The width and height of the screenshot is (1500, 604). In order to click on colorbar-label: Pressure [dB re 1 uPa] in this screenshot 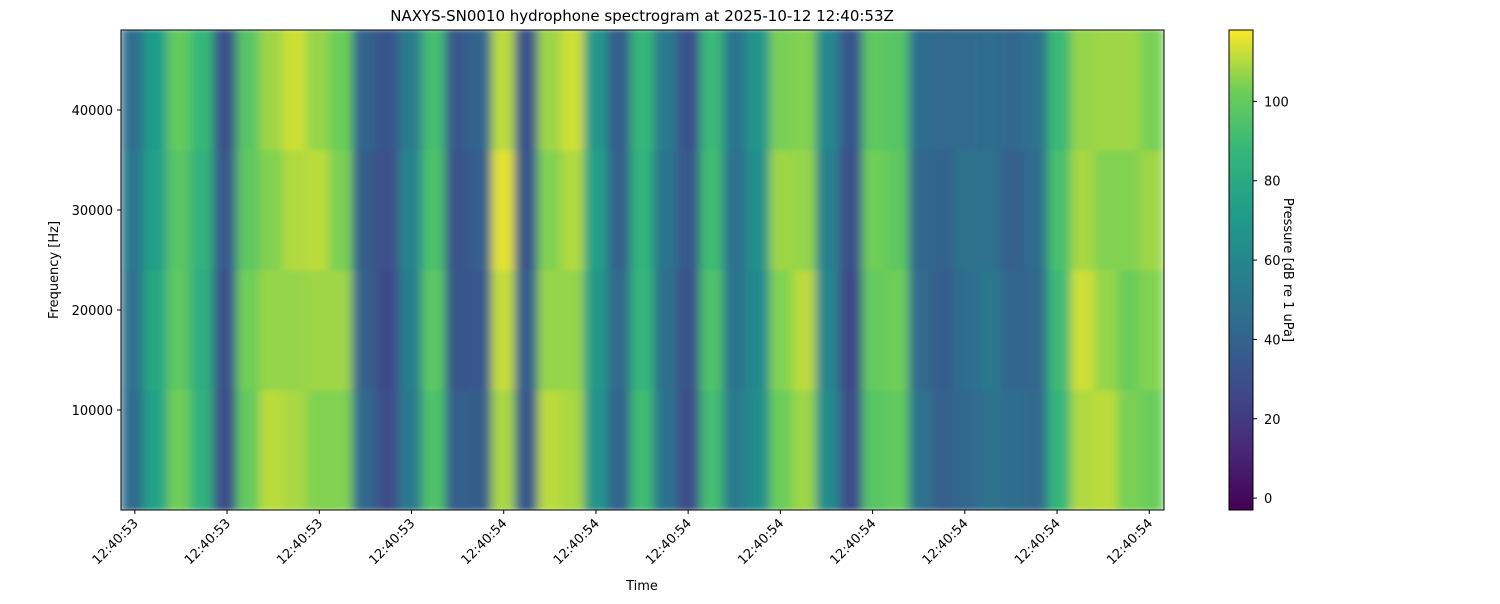, I will do `click(1287, 270)`.